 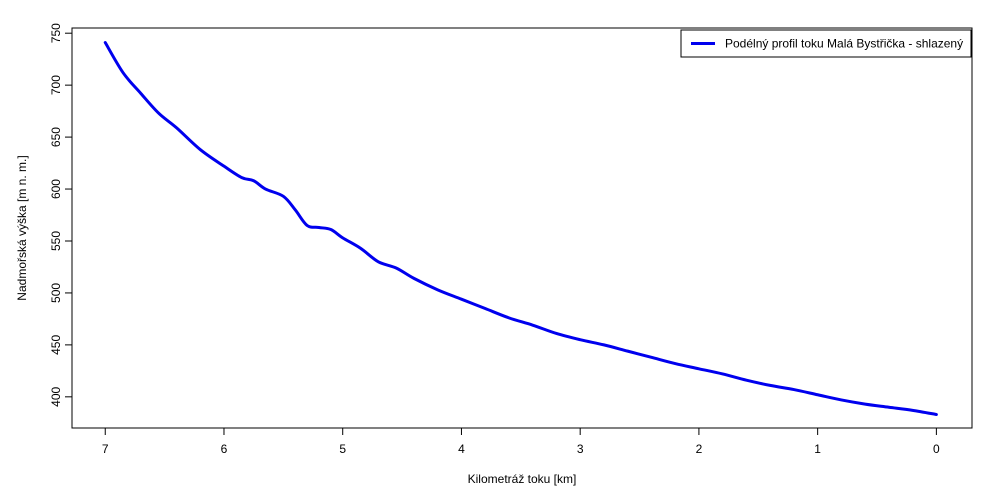 What do you see at coordinates (56, 189) in the screenshot?
I see `y-tick-label-4: 600` at bounding box center [56, 189].